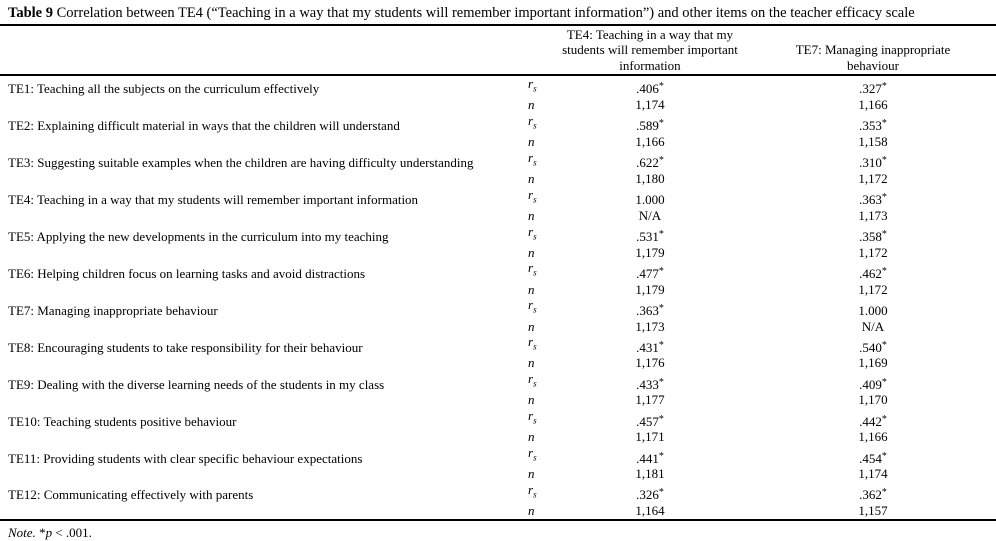  I want to click on te4-r-value: .326*, so click(650, 495).